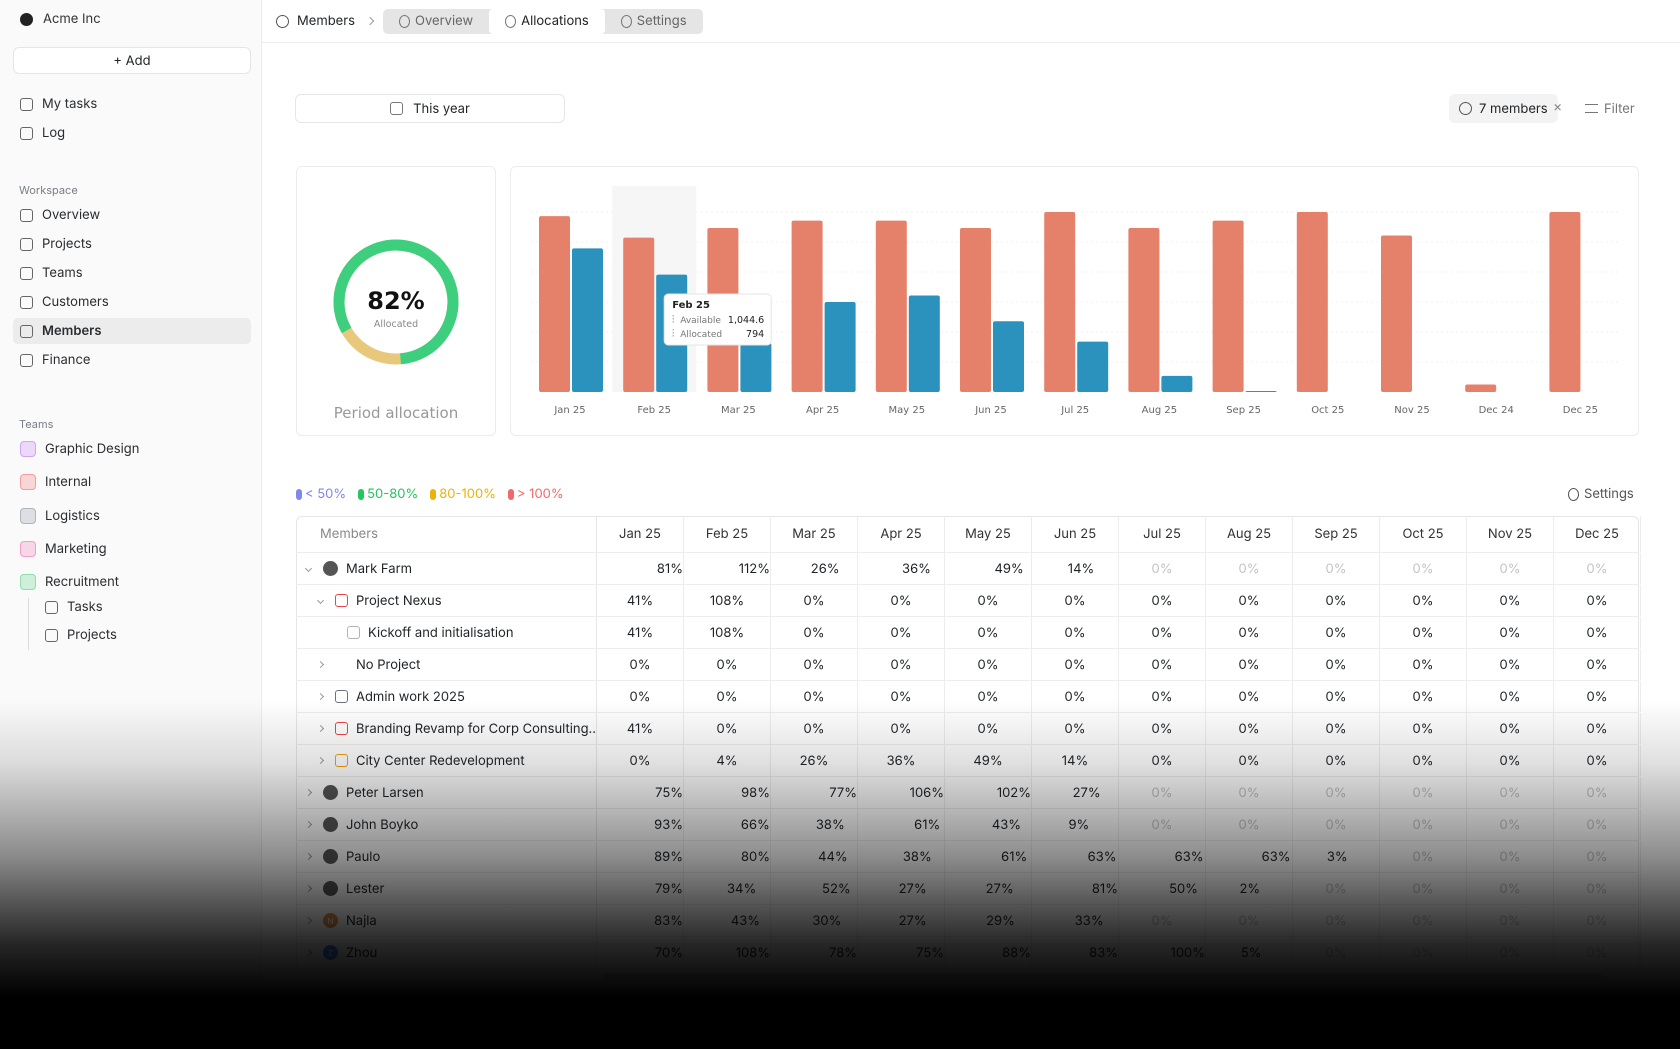  I want to click on nav-item: Projects, so click(56, 244).